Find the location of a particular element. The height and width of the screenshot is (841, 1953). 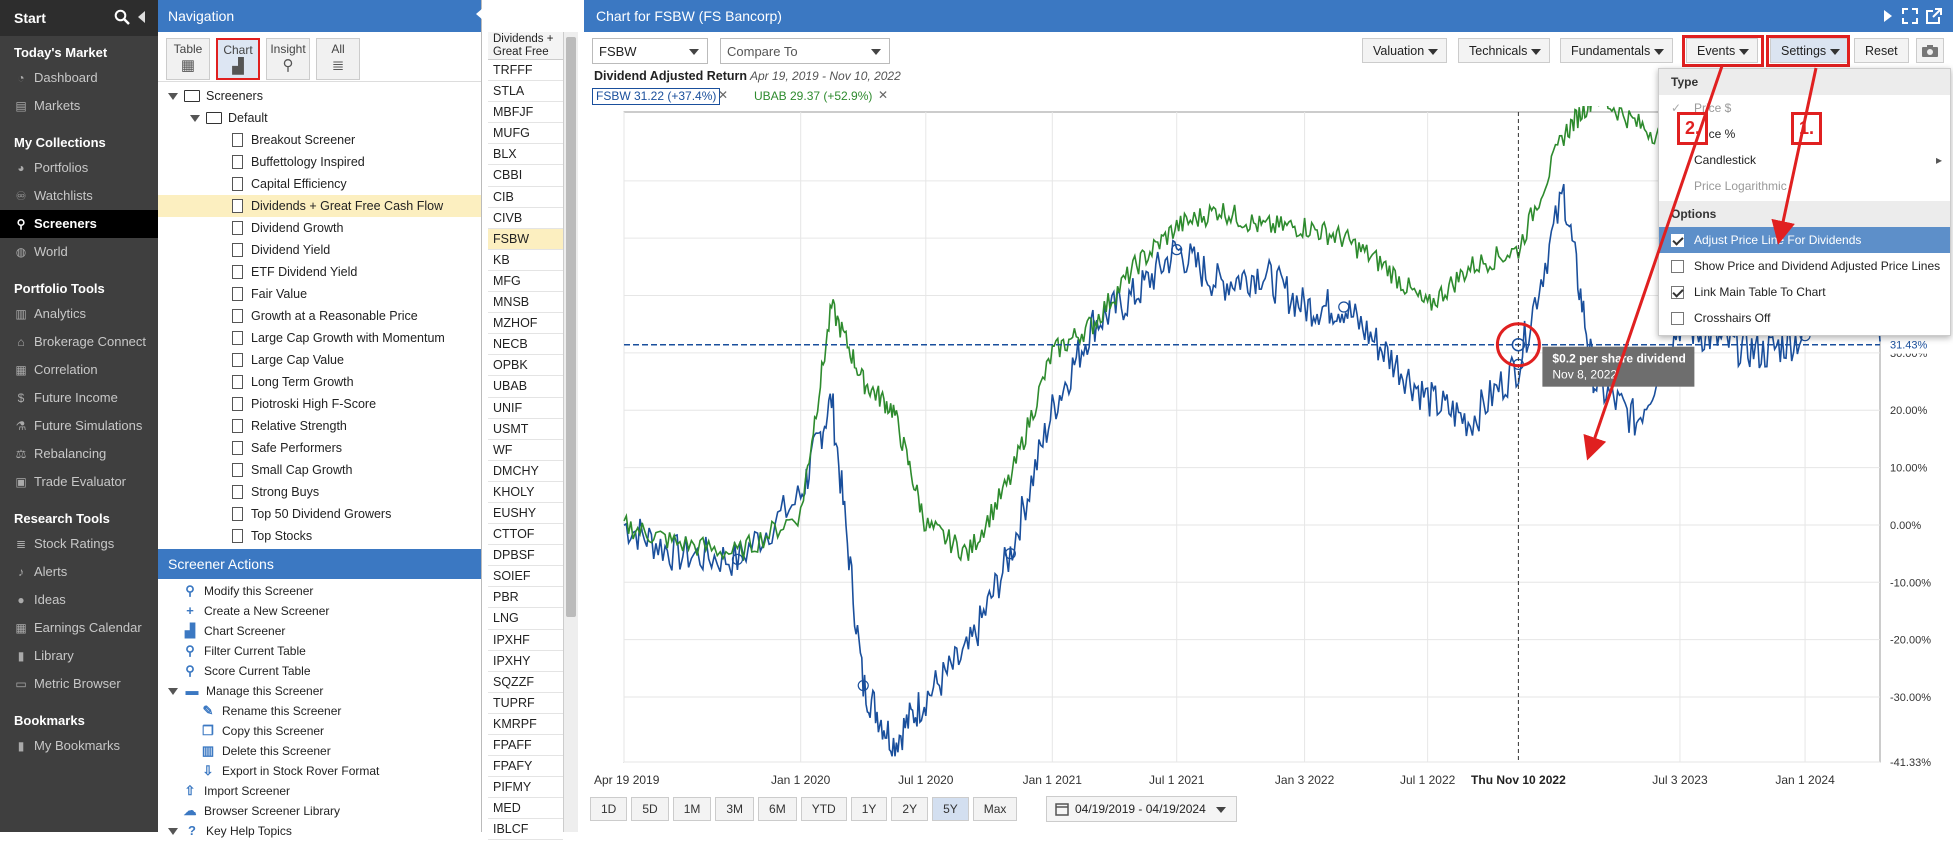

nav-item-watchlists: ♾ Watchlists is located at coordinates (79, 196).